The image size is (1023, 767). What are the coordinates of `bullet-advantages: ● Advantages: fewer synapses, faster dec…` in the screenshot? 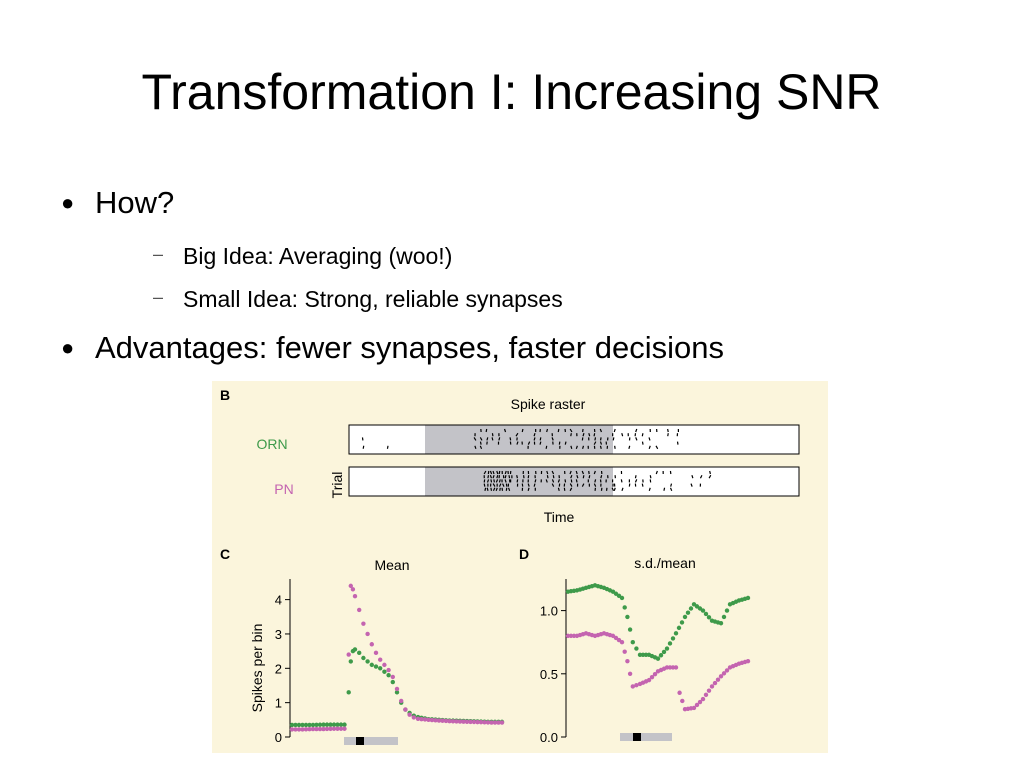 It's located at (392, 348).